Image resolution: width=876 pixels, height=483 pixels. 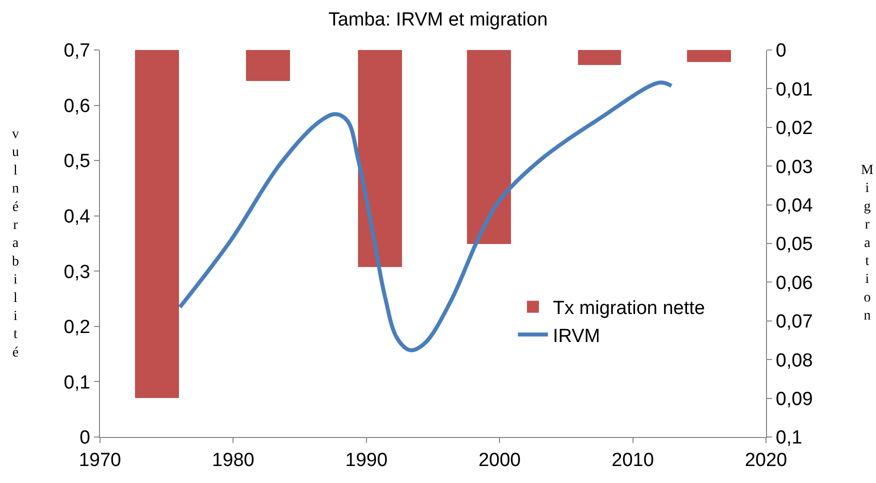 What do you see at coordinates (781, 51) in the screenshot?
I see `y2-tick-label: 0` at bounding box center [781, 51].